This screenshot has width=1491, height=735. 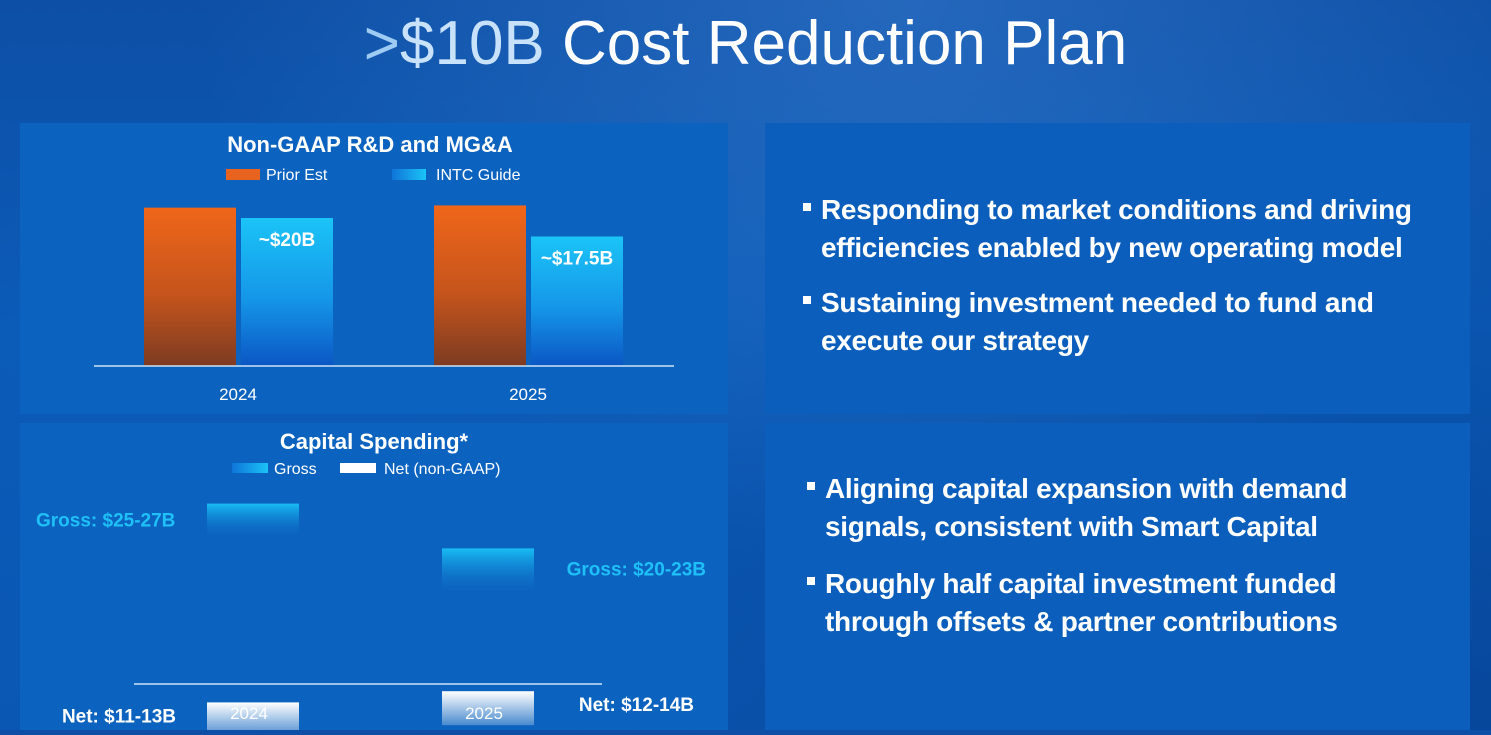 I want to click on data-label-net-2025: Net: $12-14B, so click(x=636, y=705).